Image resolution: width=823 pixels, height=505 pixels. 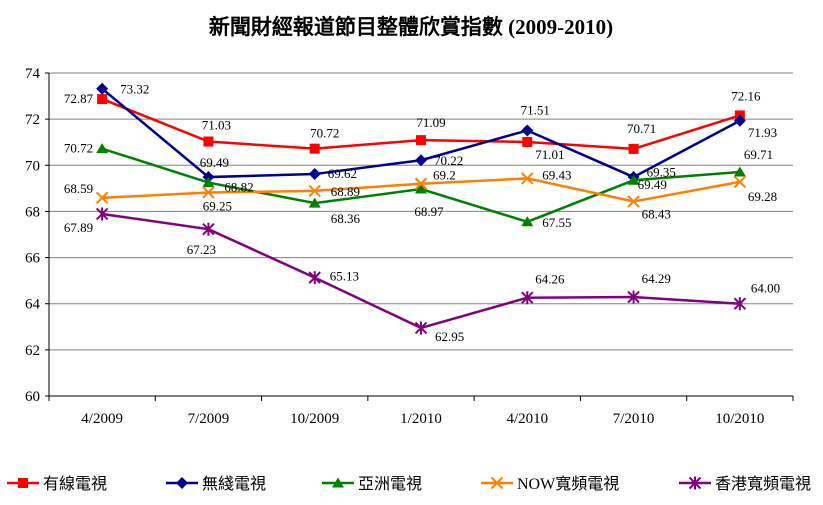 What do you see at coordinates (344, 276) in the screenshot?
I see `data-label-香港寬頻電視-10/2009: 65.13` at bounding box center [344, 276].